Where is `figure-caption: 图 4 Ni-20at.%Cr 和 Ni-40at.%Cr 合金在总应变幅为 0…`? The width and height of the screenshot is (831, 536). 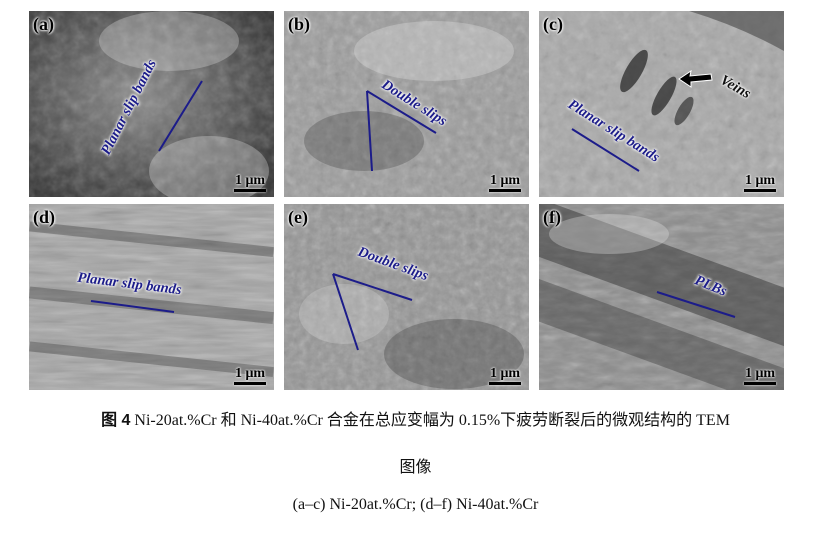
figure-caption: 图 4 Ni-20at.%Cr 和 Ni-40at.%Cr 合金在总应变幅为 0… is located at coordinates (415, 418).